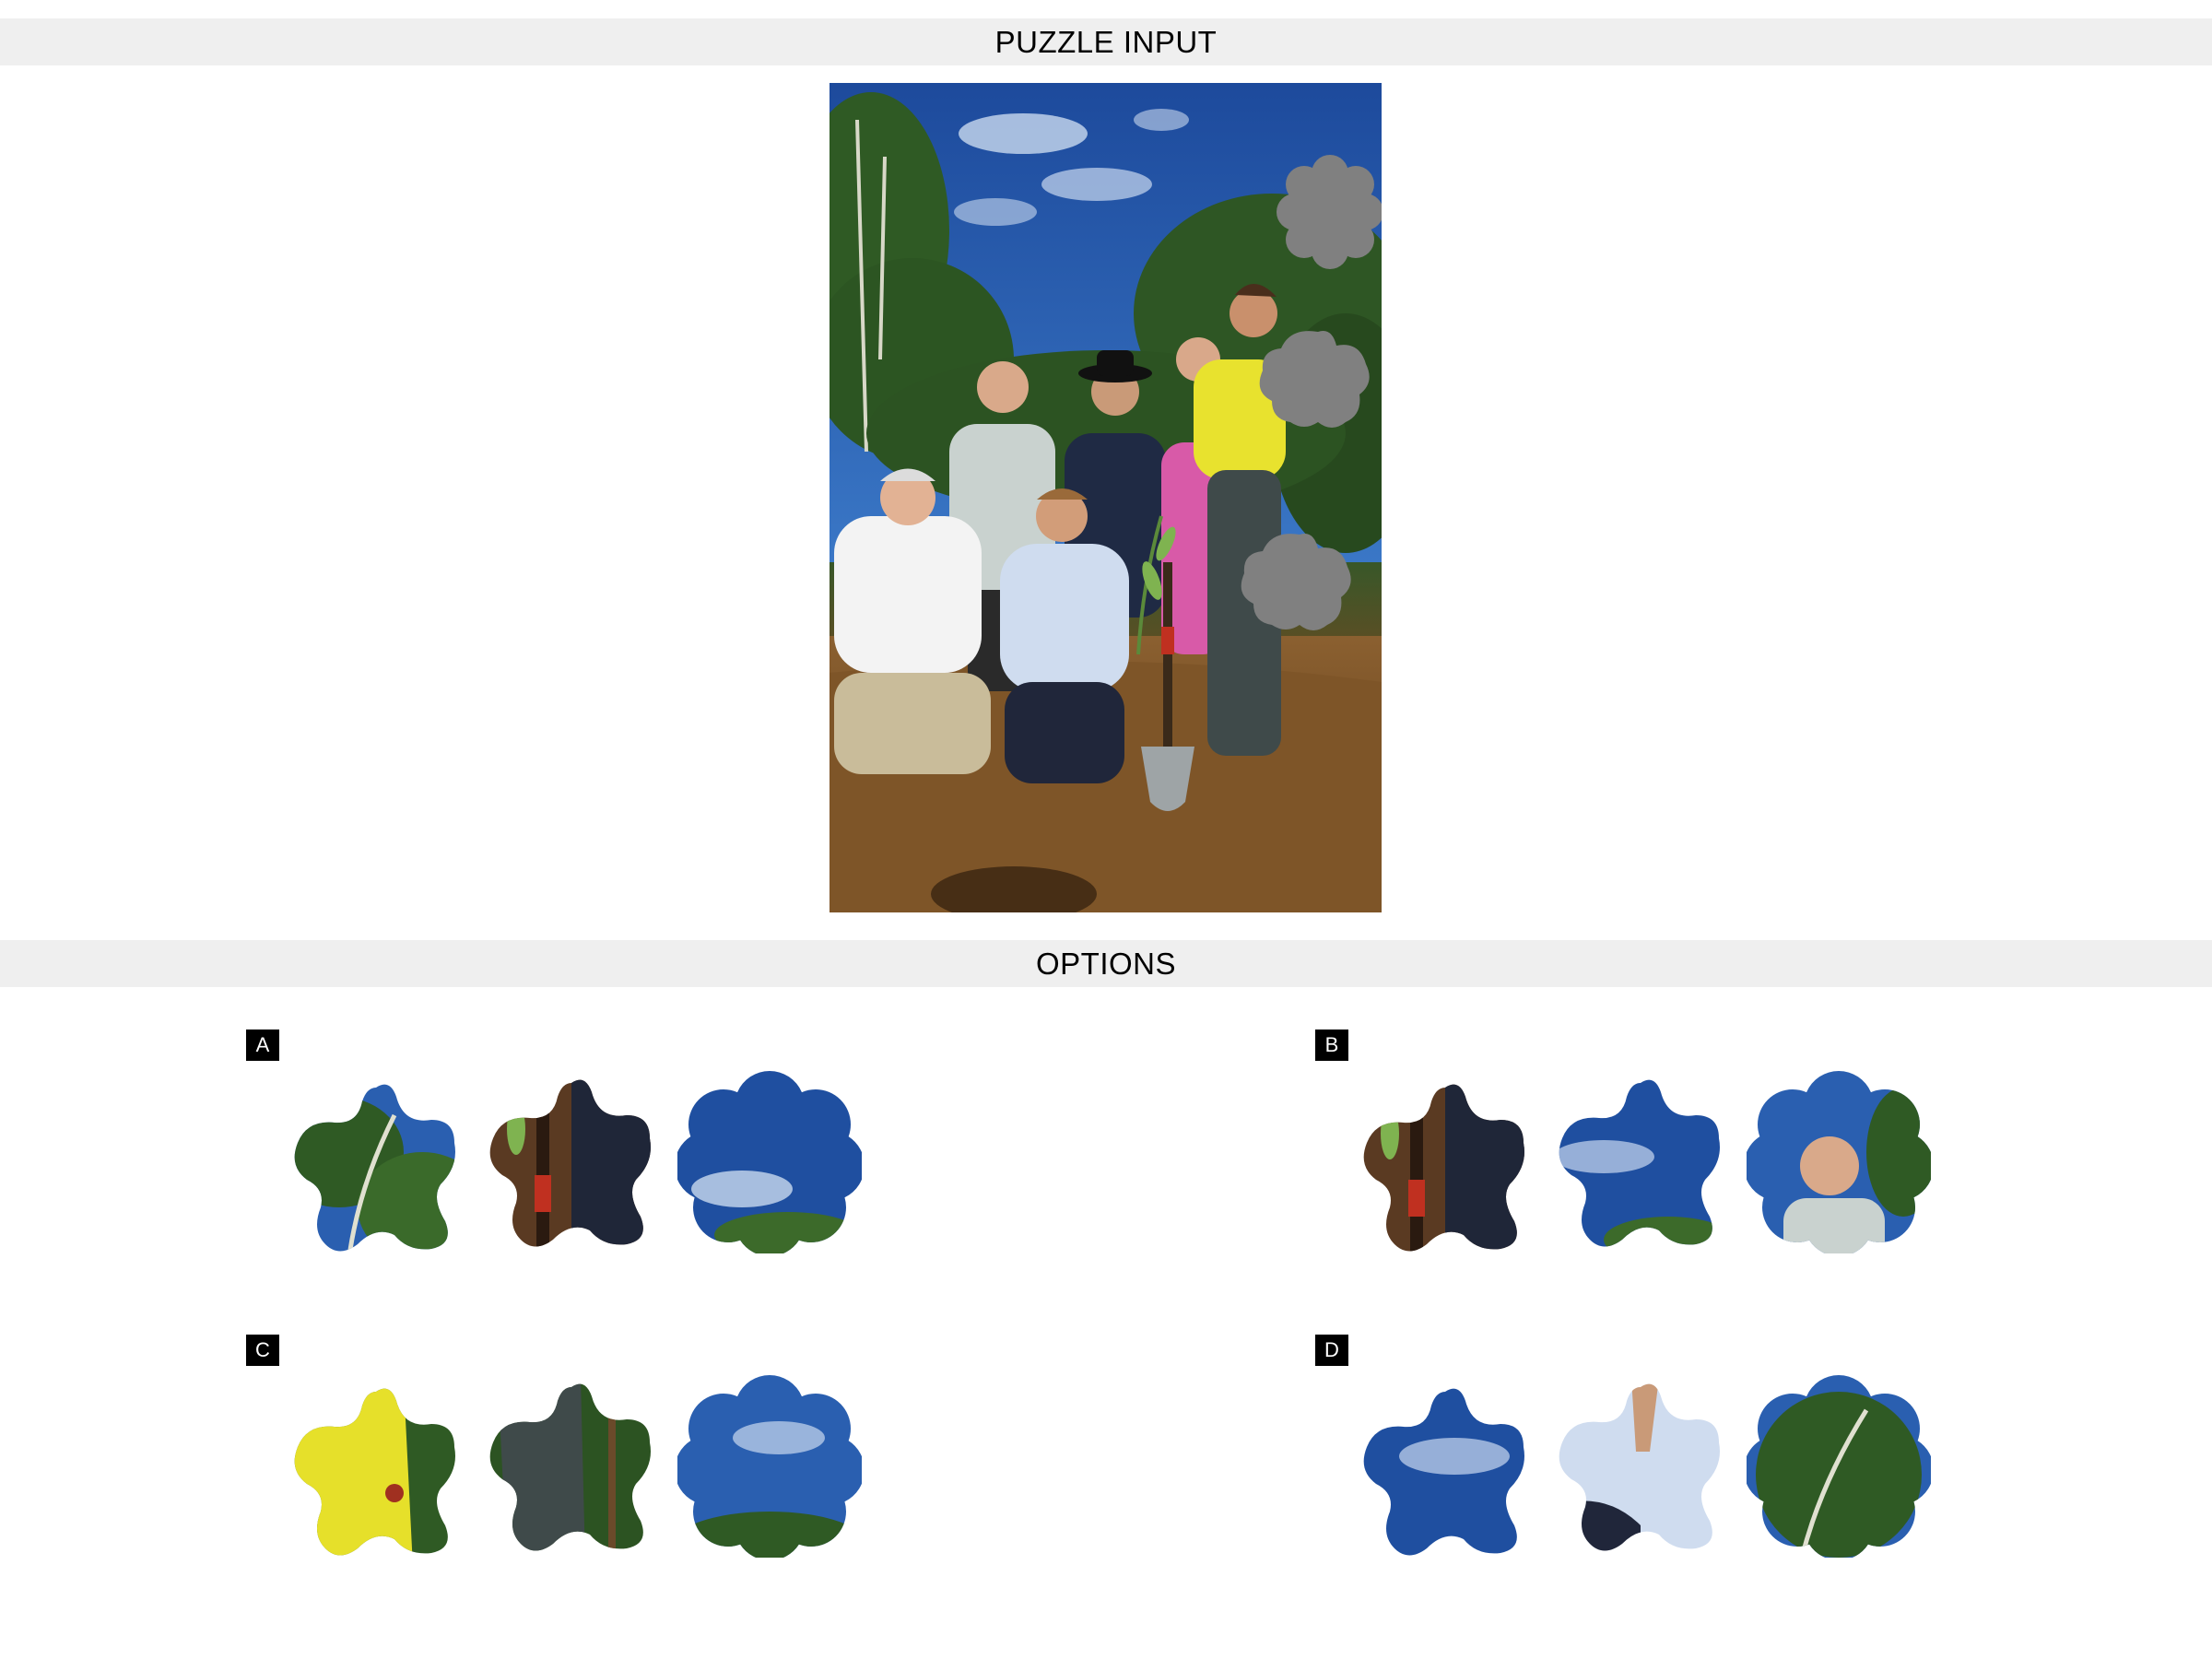  Describe the element at coordinates (1106, 497) in the screenshot. I see `puzzle-photo` at that location.